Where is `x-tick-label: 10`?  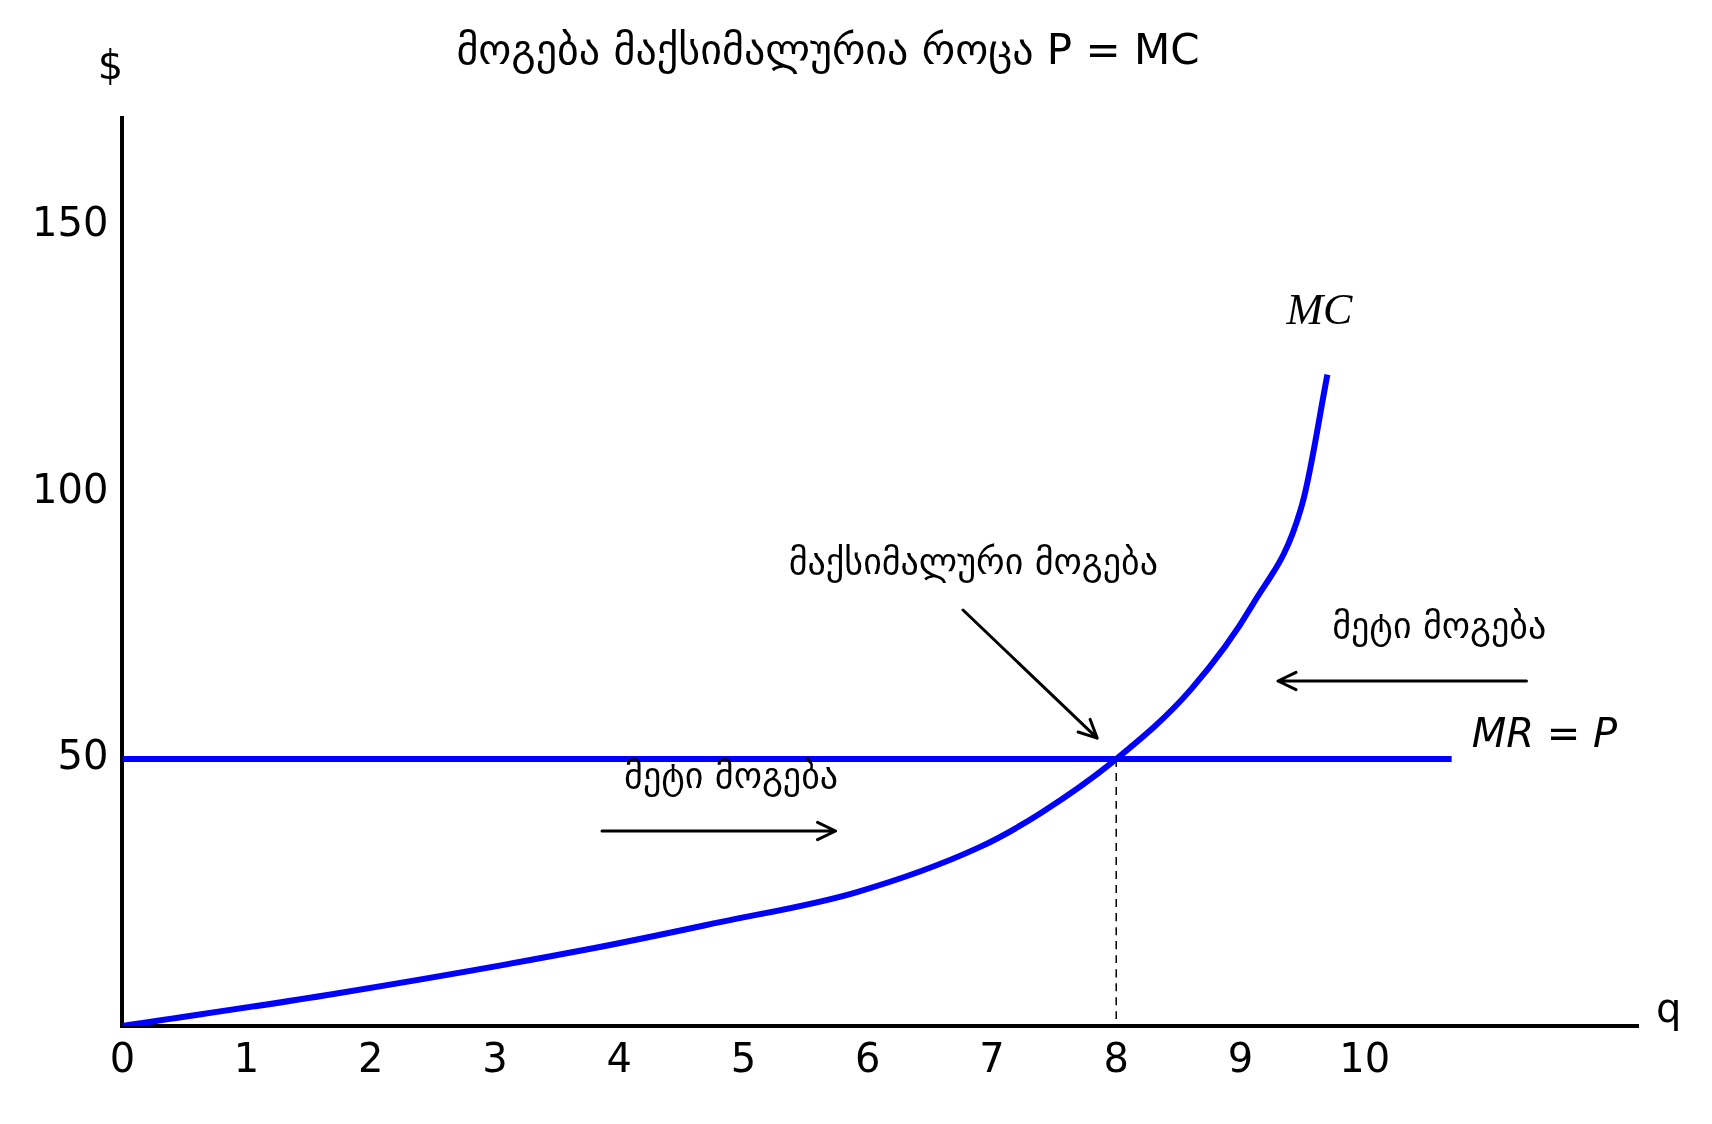 x-tick-label: 10 is located at coordinates (1365, 1058).